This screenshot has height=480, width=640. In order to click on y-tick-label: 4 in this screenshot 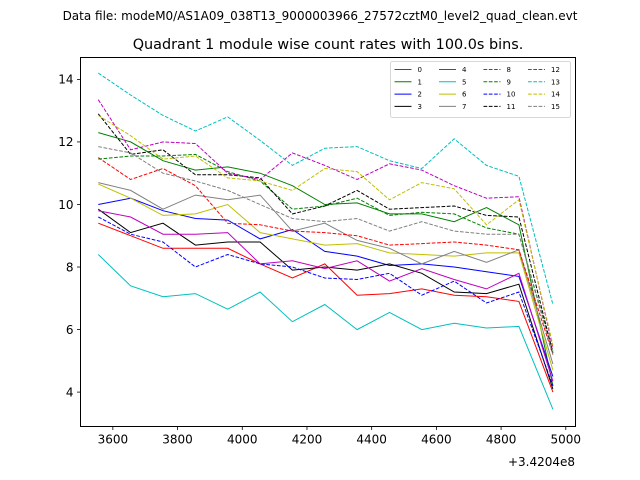, I will do `click(70, 392)`.